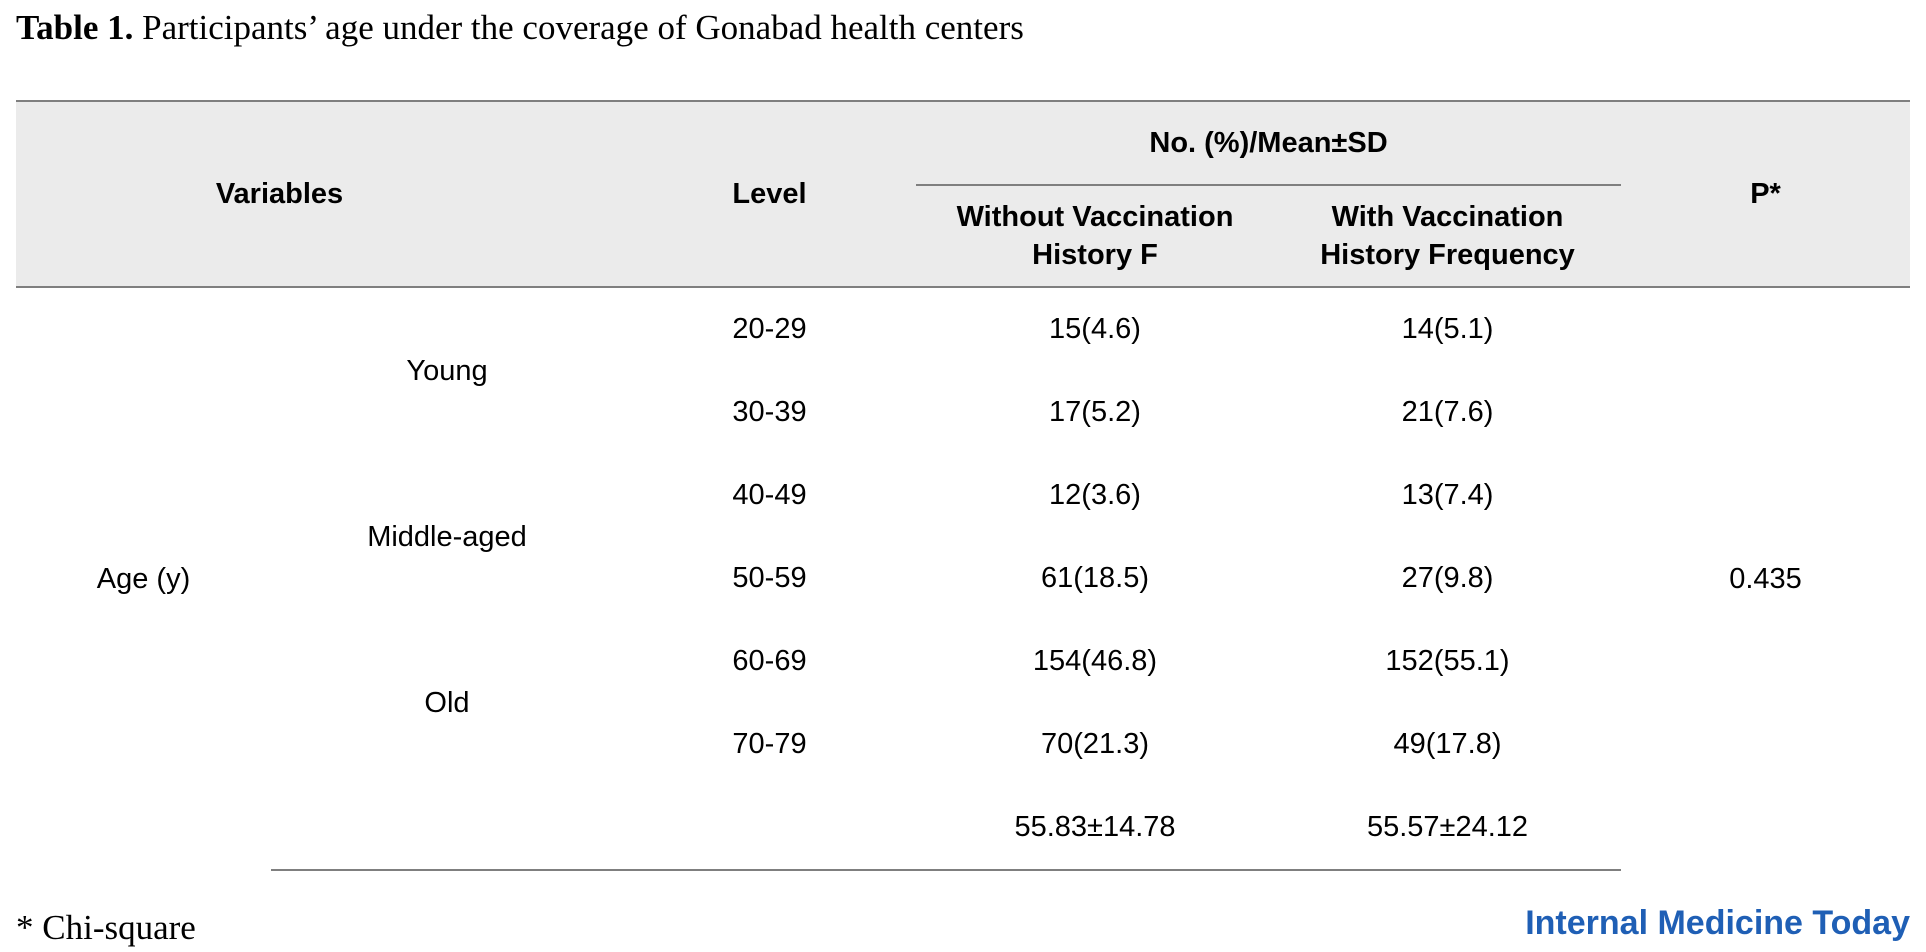  I want to click on header-group: No. (%)/Mean±SD, so click(1269, 143).